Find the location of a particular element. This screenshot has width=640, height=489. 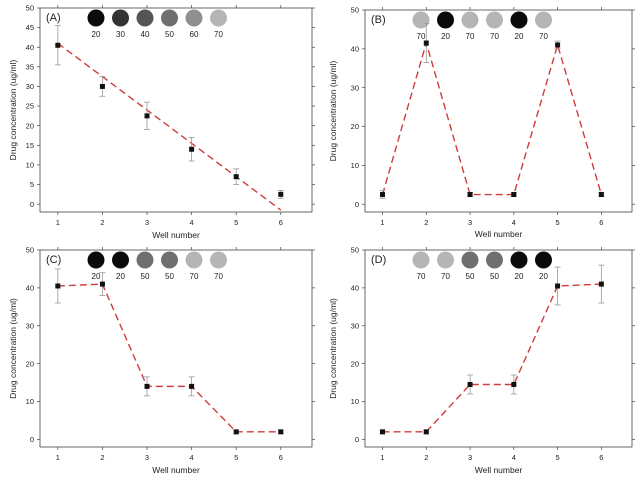

fit-line is located at coordinates (169, 126).